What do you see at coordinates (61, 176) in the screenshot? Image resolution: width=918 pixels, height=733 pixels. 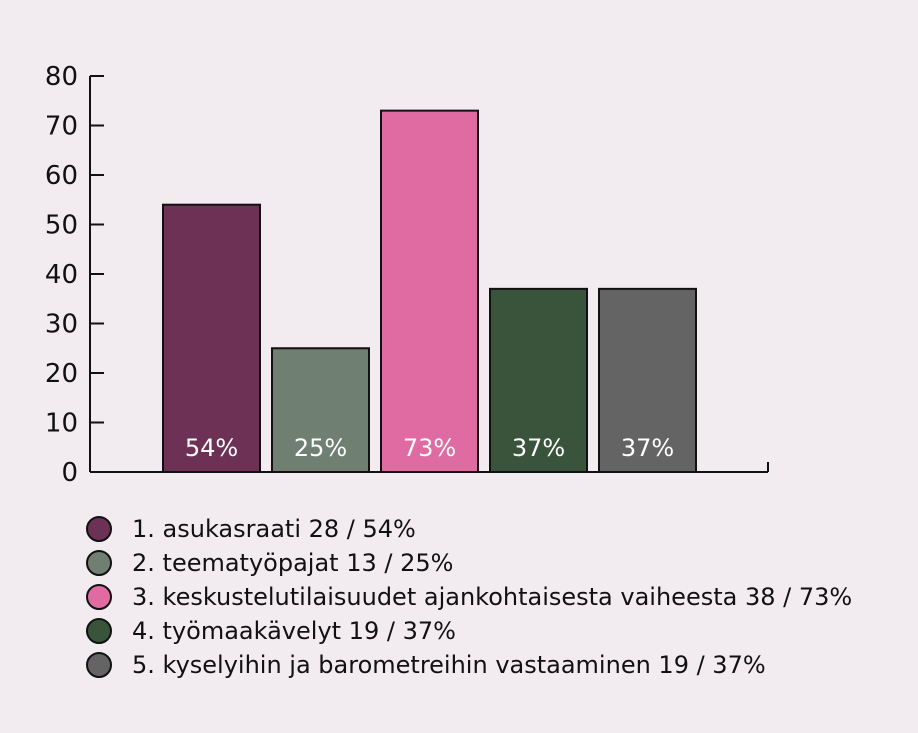 I see `y-tick-label: 60` at bounding box center [61, 176].